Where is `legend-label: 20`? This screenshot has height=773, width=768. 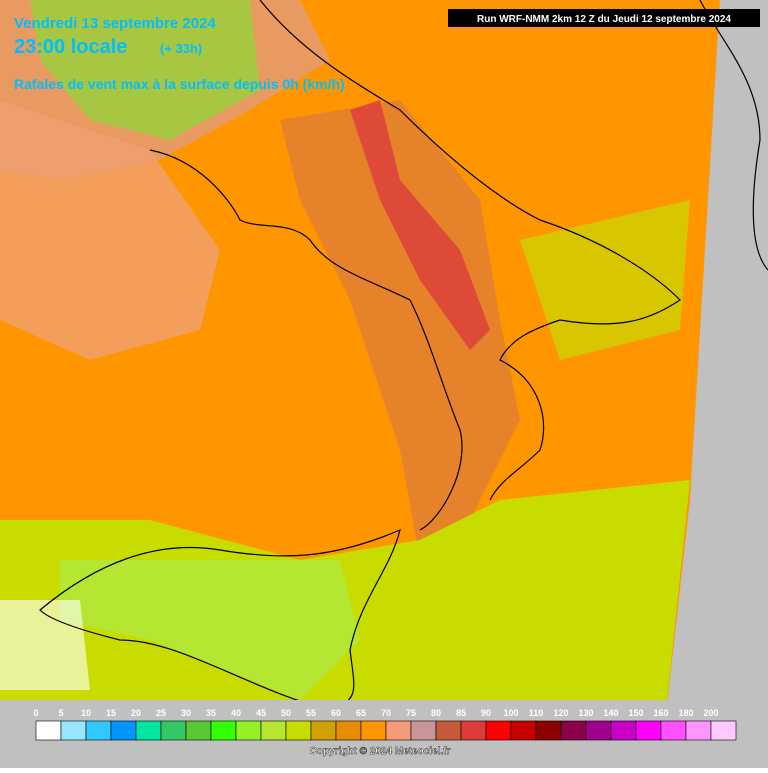
legend-label: 20 is located at coordinates (136, 713).